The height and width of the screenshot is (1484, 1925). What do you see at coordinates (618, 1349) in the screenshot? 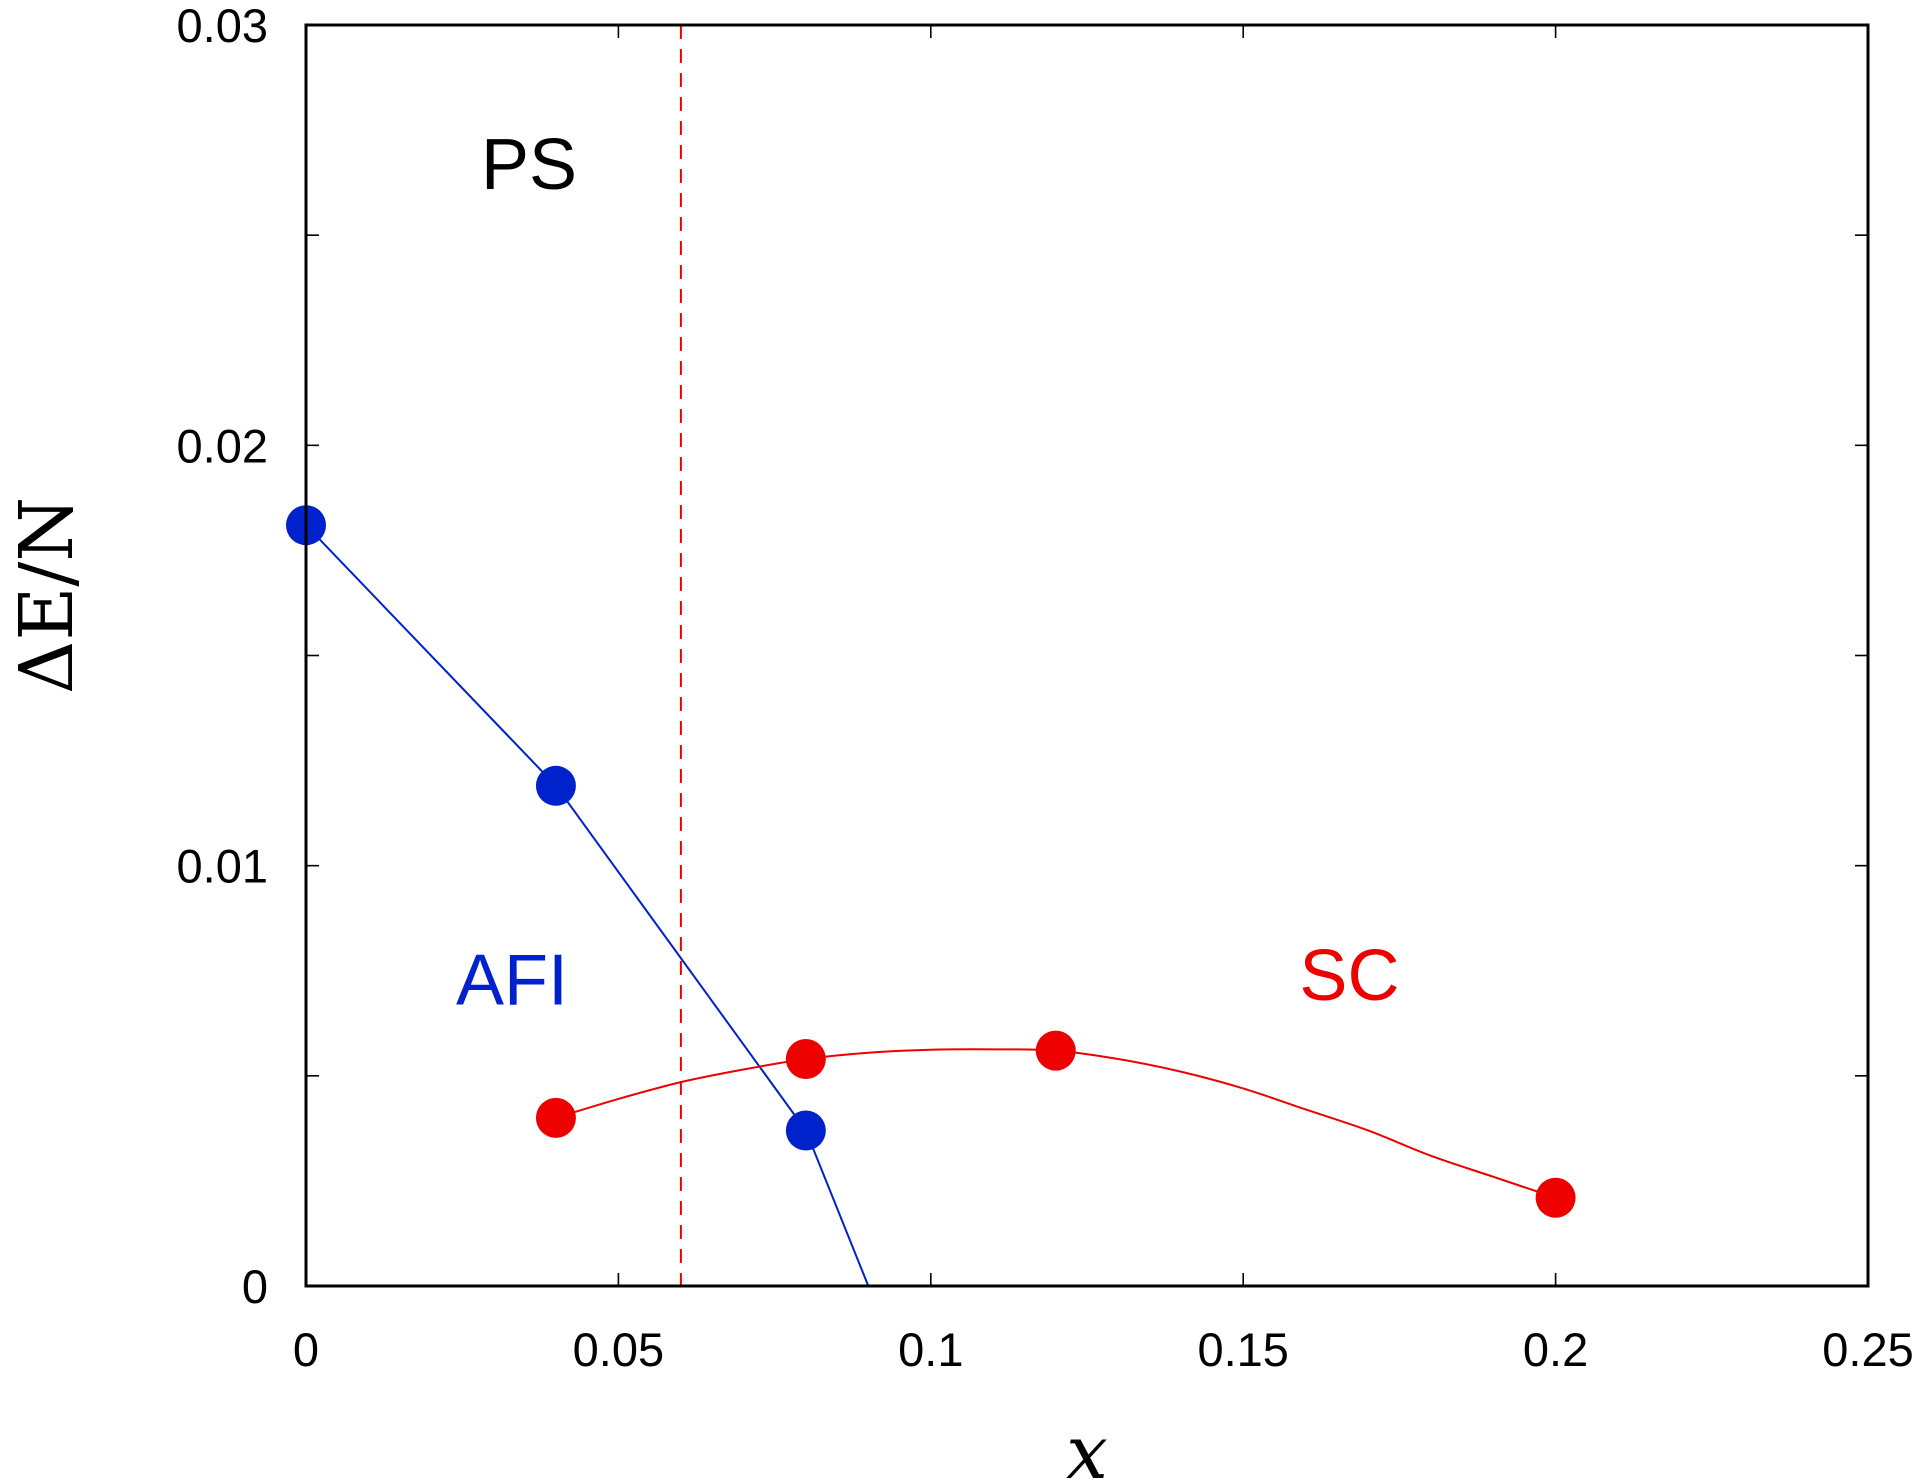
I see `x-tick-label: 0.05` at bounding box center [618, 1349].